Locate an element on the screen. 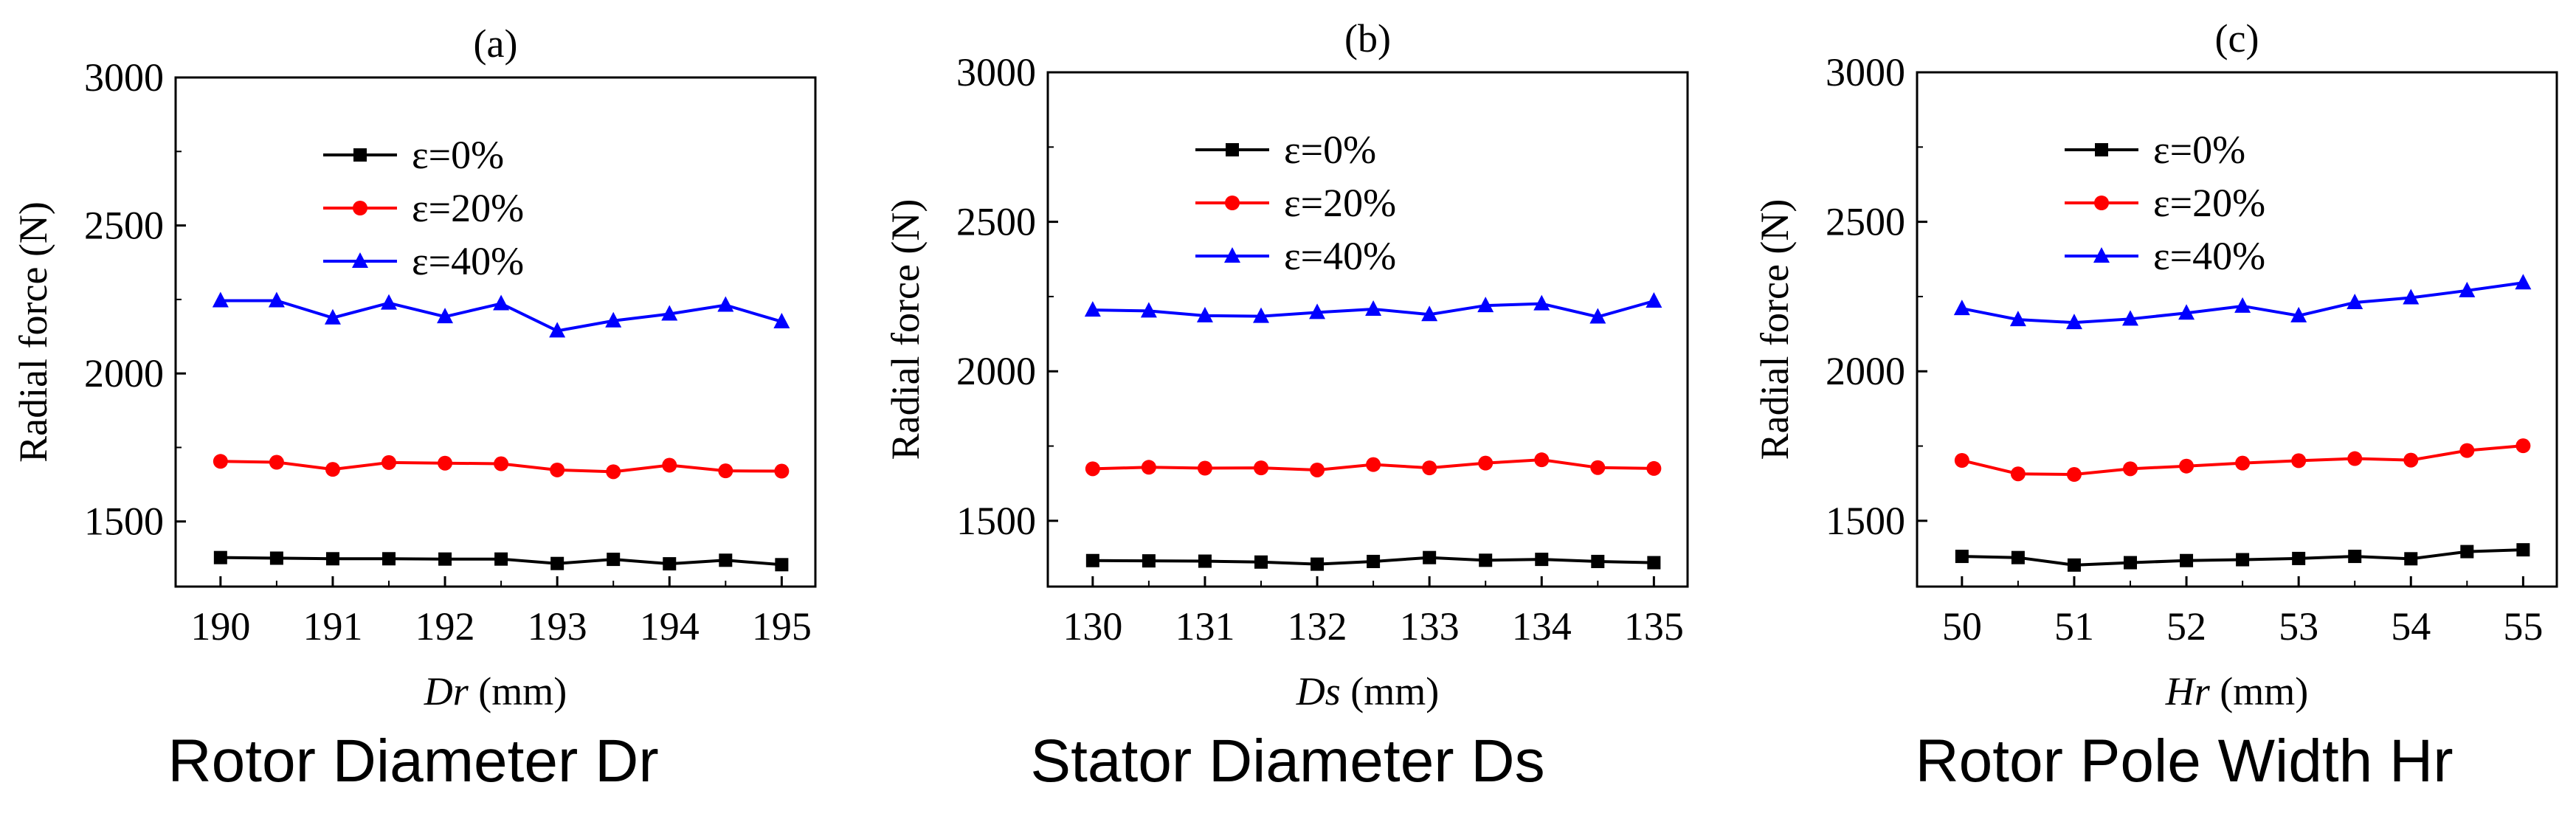 This screenshot has width=2576, height=819. x-tick-label: 52 is located at coordinates (2186, 627).